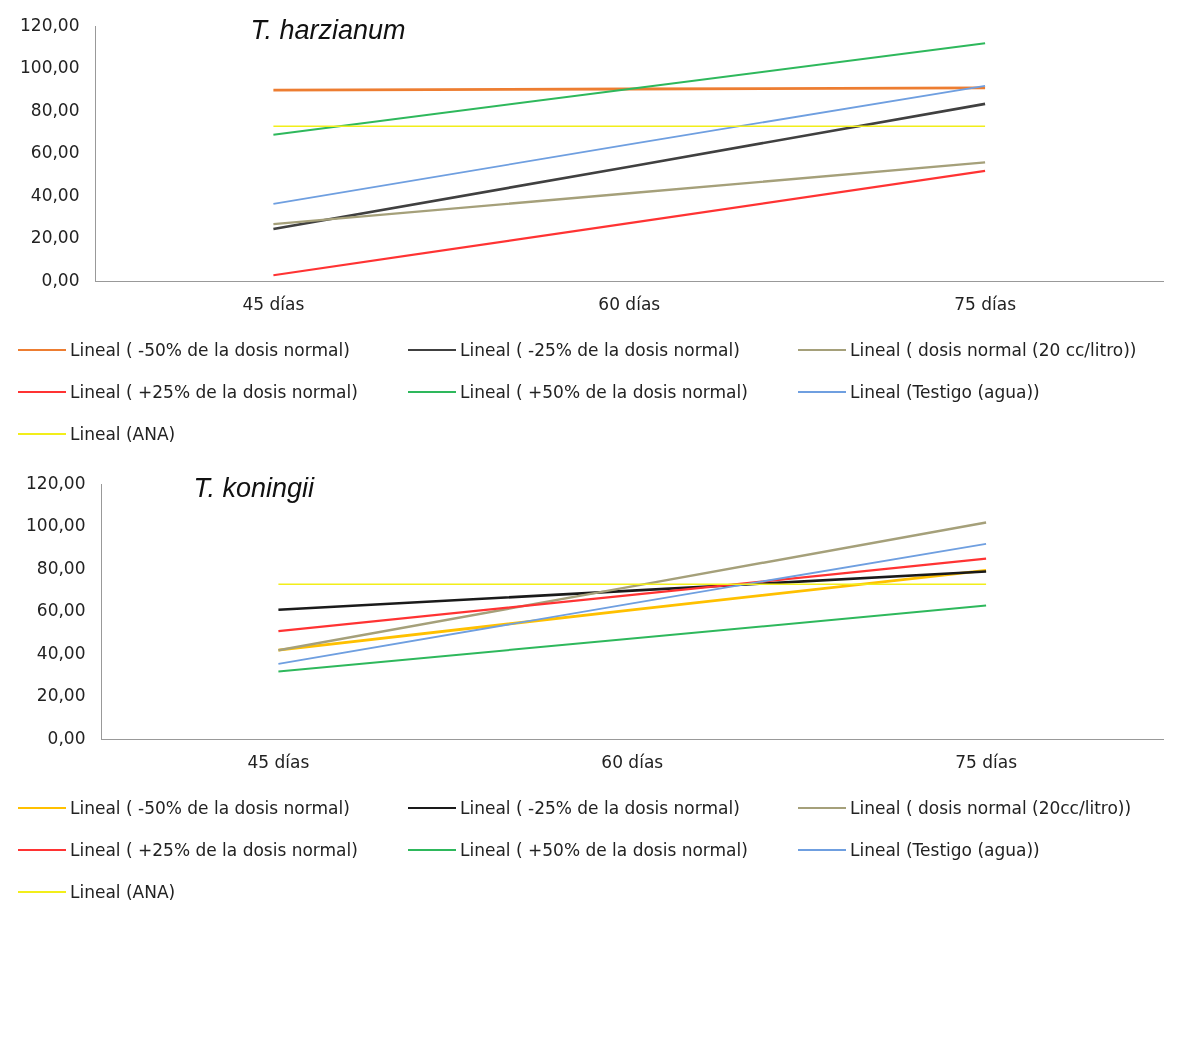 This screenshot has height=1051, width=1193. I want to click on chart-title: T. harzianum, so click(328, 30).